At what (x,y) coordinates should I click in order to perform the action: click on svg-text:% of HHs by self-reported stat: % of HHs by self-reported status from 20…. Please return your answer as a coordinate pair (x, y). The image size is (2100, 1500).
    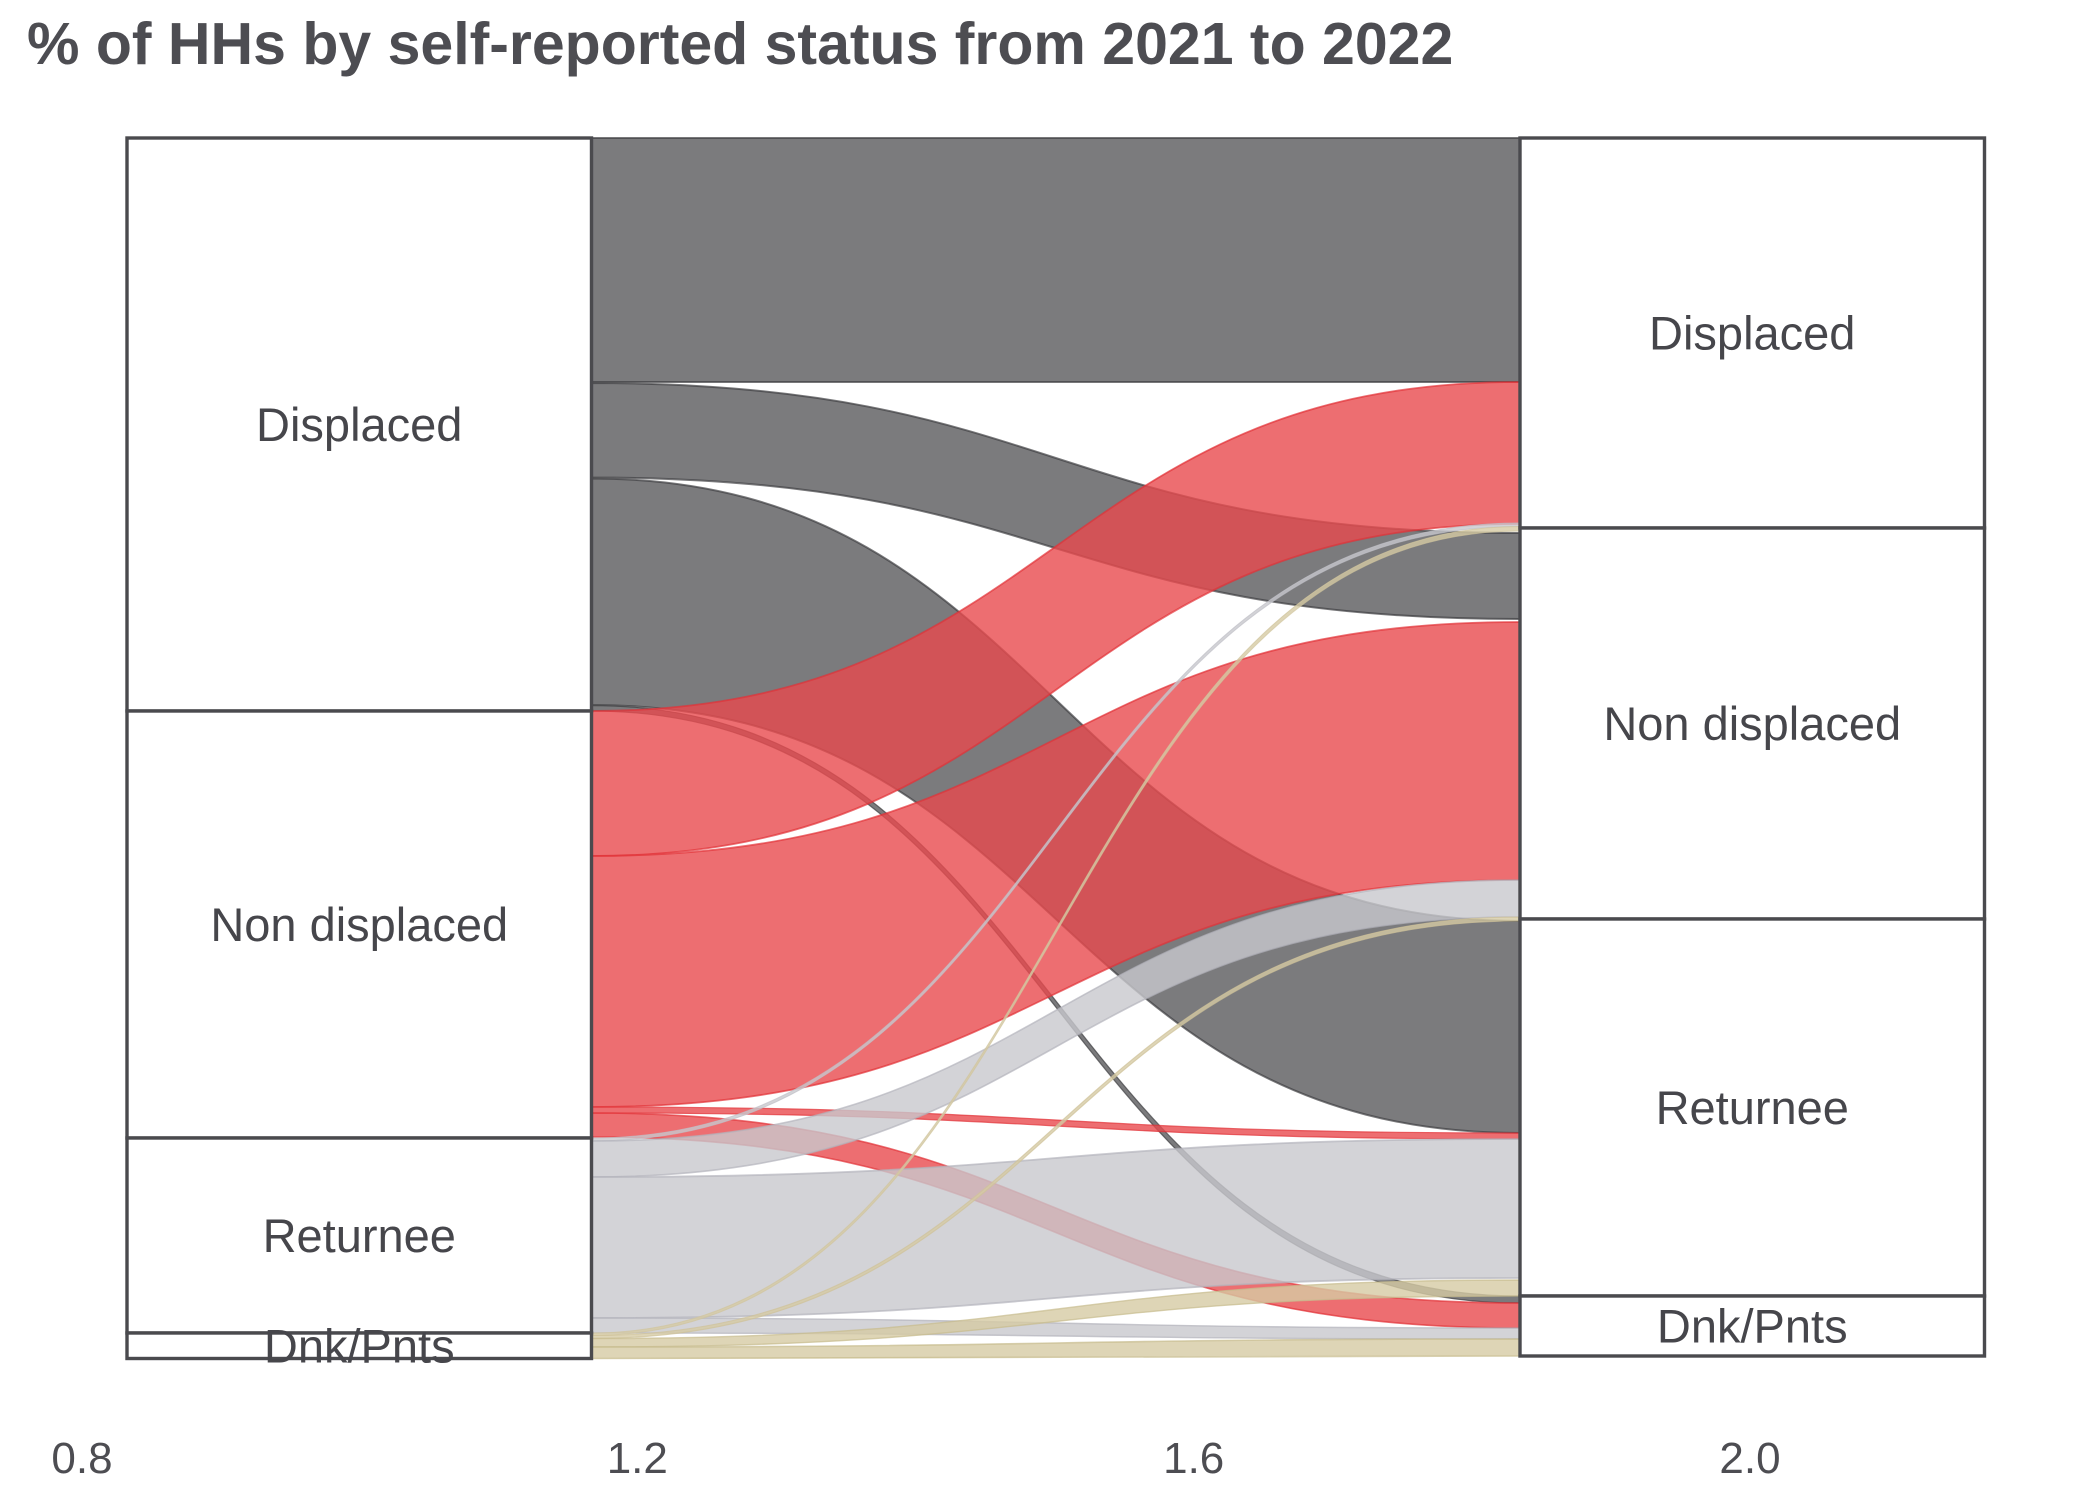
    Looking at the image, I should click on (740, 44).